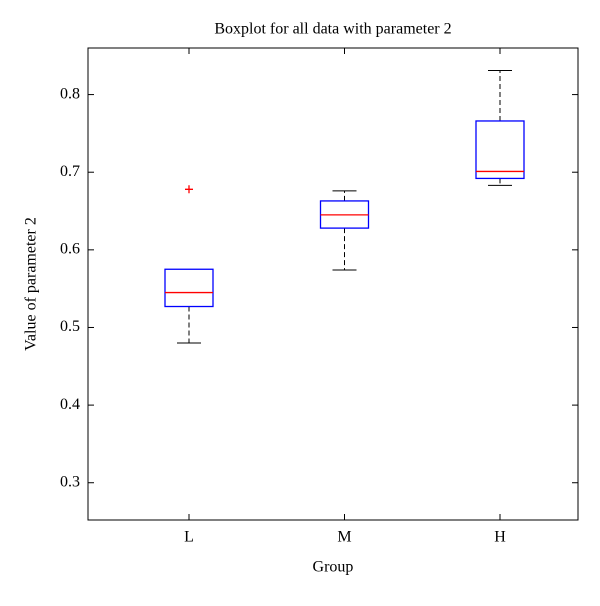 This screenshot has height=606, width=600. What do you see at coordinates (333, 567) in the screenshot?
I see `x-axis-label: Group` at bounding box center [333, 567].